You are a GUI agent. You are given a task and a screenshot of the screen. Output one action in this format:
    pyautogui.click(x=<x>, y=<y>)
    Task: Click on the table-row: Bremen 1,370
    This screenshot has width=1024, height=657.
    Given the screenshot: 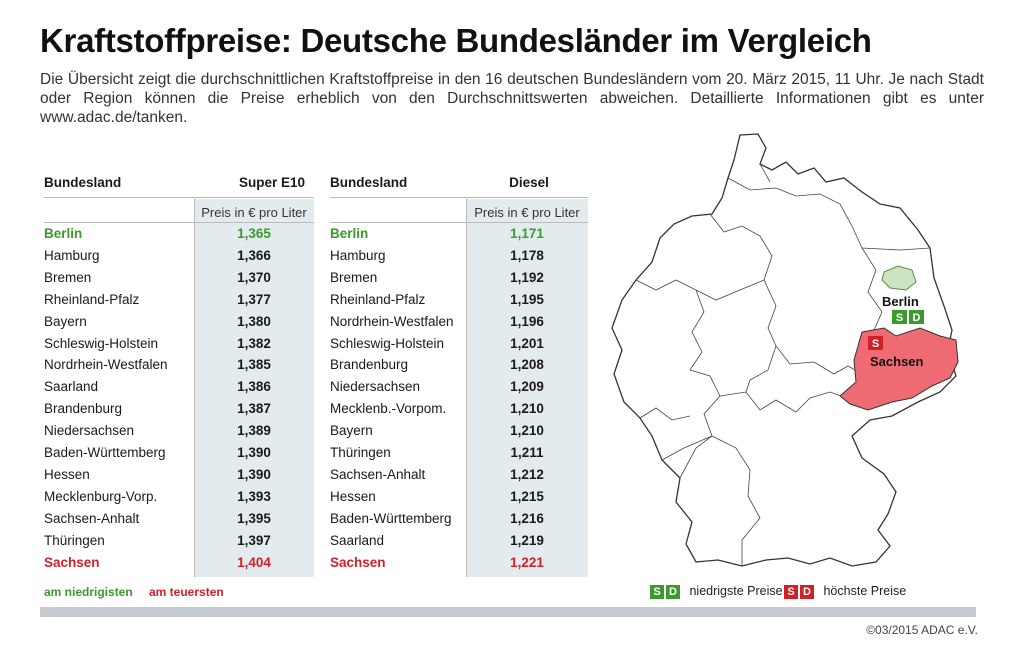 What is the action you would take?
    pyautogui.click(x=169, y=278)
    